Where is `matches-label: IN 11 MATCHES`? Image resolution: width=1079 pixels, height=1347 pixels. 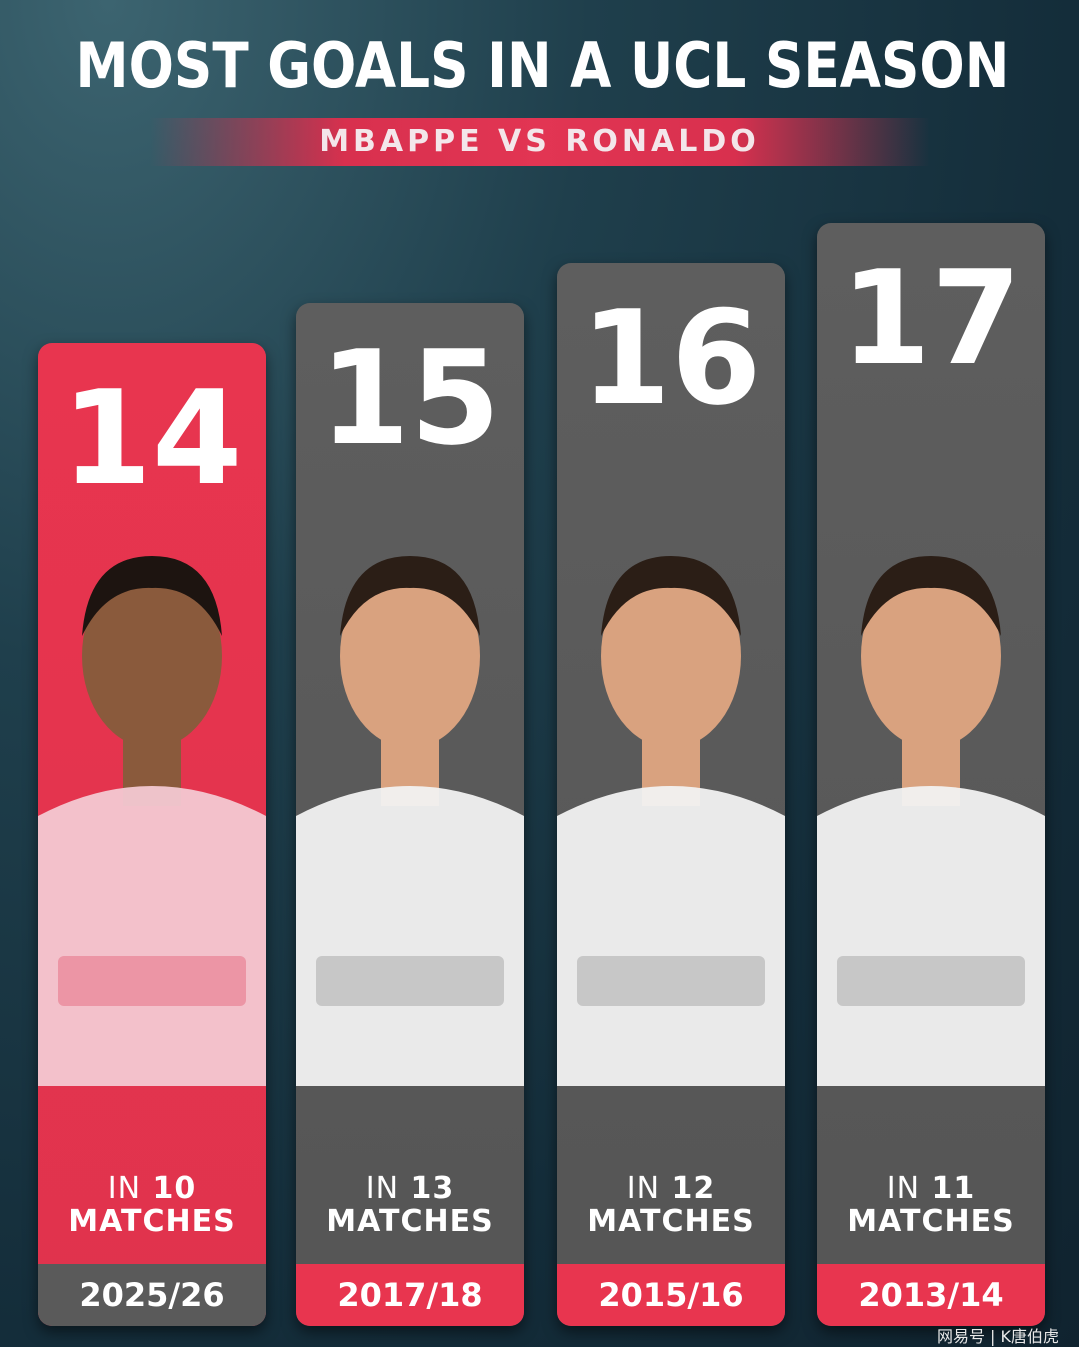 matches-label: IN 11 MATCHES is located at coordinates (931, 1205).